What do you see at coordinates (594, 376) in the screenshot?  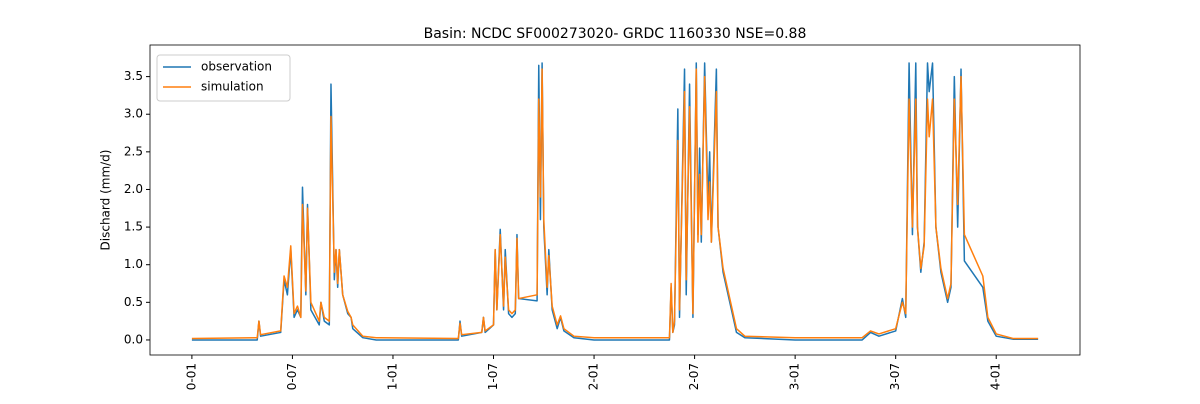 I see `x-tick-label: 2-01` at bounding box center [594, 376].